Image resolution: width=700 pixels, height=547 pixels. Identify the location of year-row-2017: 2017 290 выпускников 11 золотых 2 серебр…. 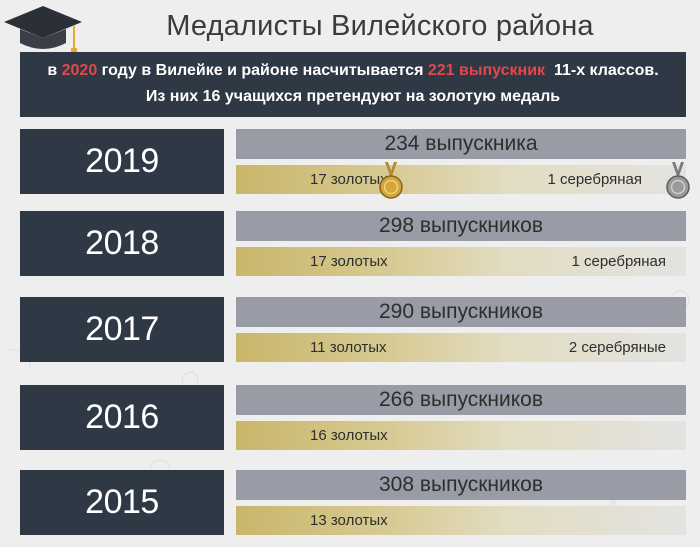
(353, 329).